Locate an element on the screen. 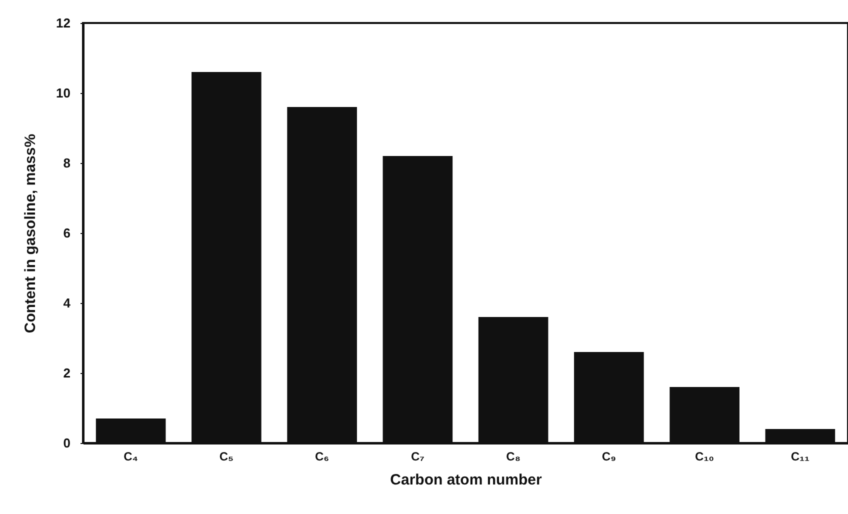 The width and height of the screenshot is (848, 514). x-tick-label: C₇ is located at coordinates (417, 457).